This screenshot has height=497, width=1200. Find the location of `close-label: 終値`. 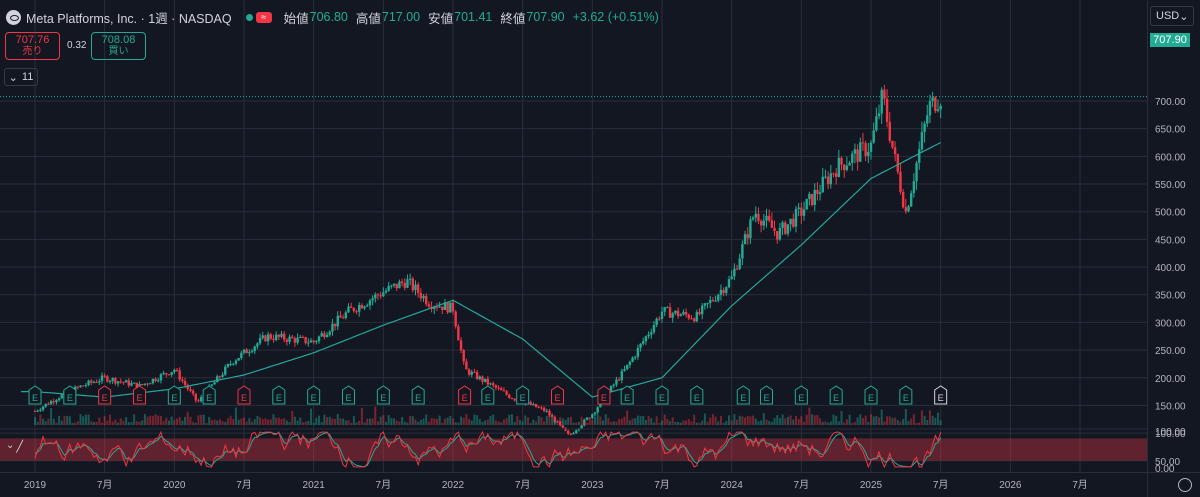

close-label: 終値 is located at coordinates (513, 18).